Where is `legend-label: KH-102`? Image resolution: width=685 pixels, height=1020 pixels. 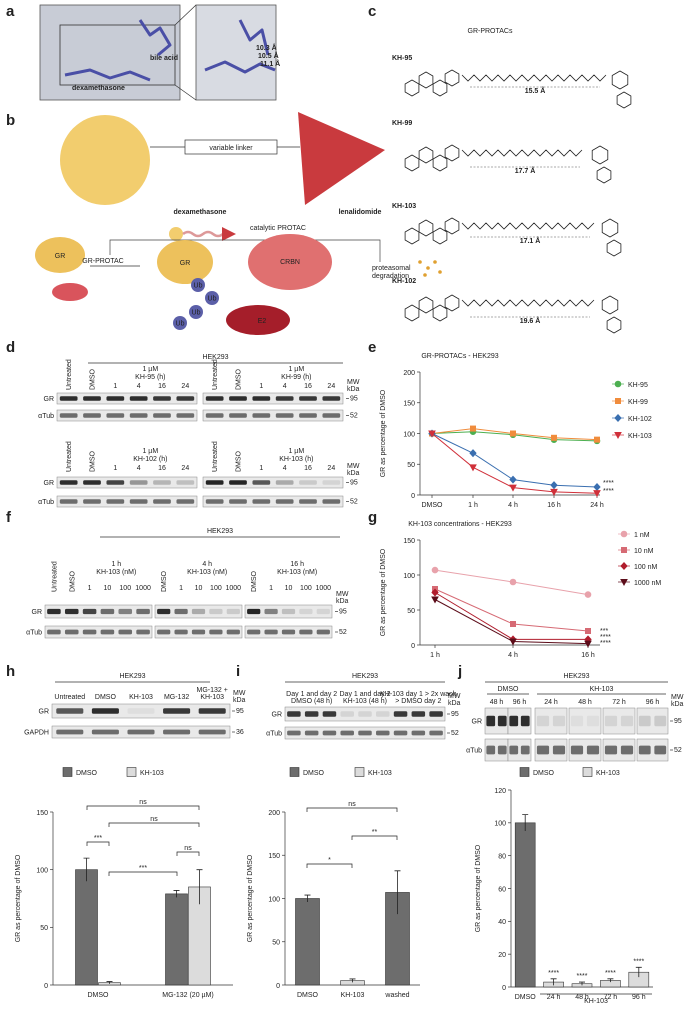
legend-label: KH-102 is located at coordinates (640, 419).